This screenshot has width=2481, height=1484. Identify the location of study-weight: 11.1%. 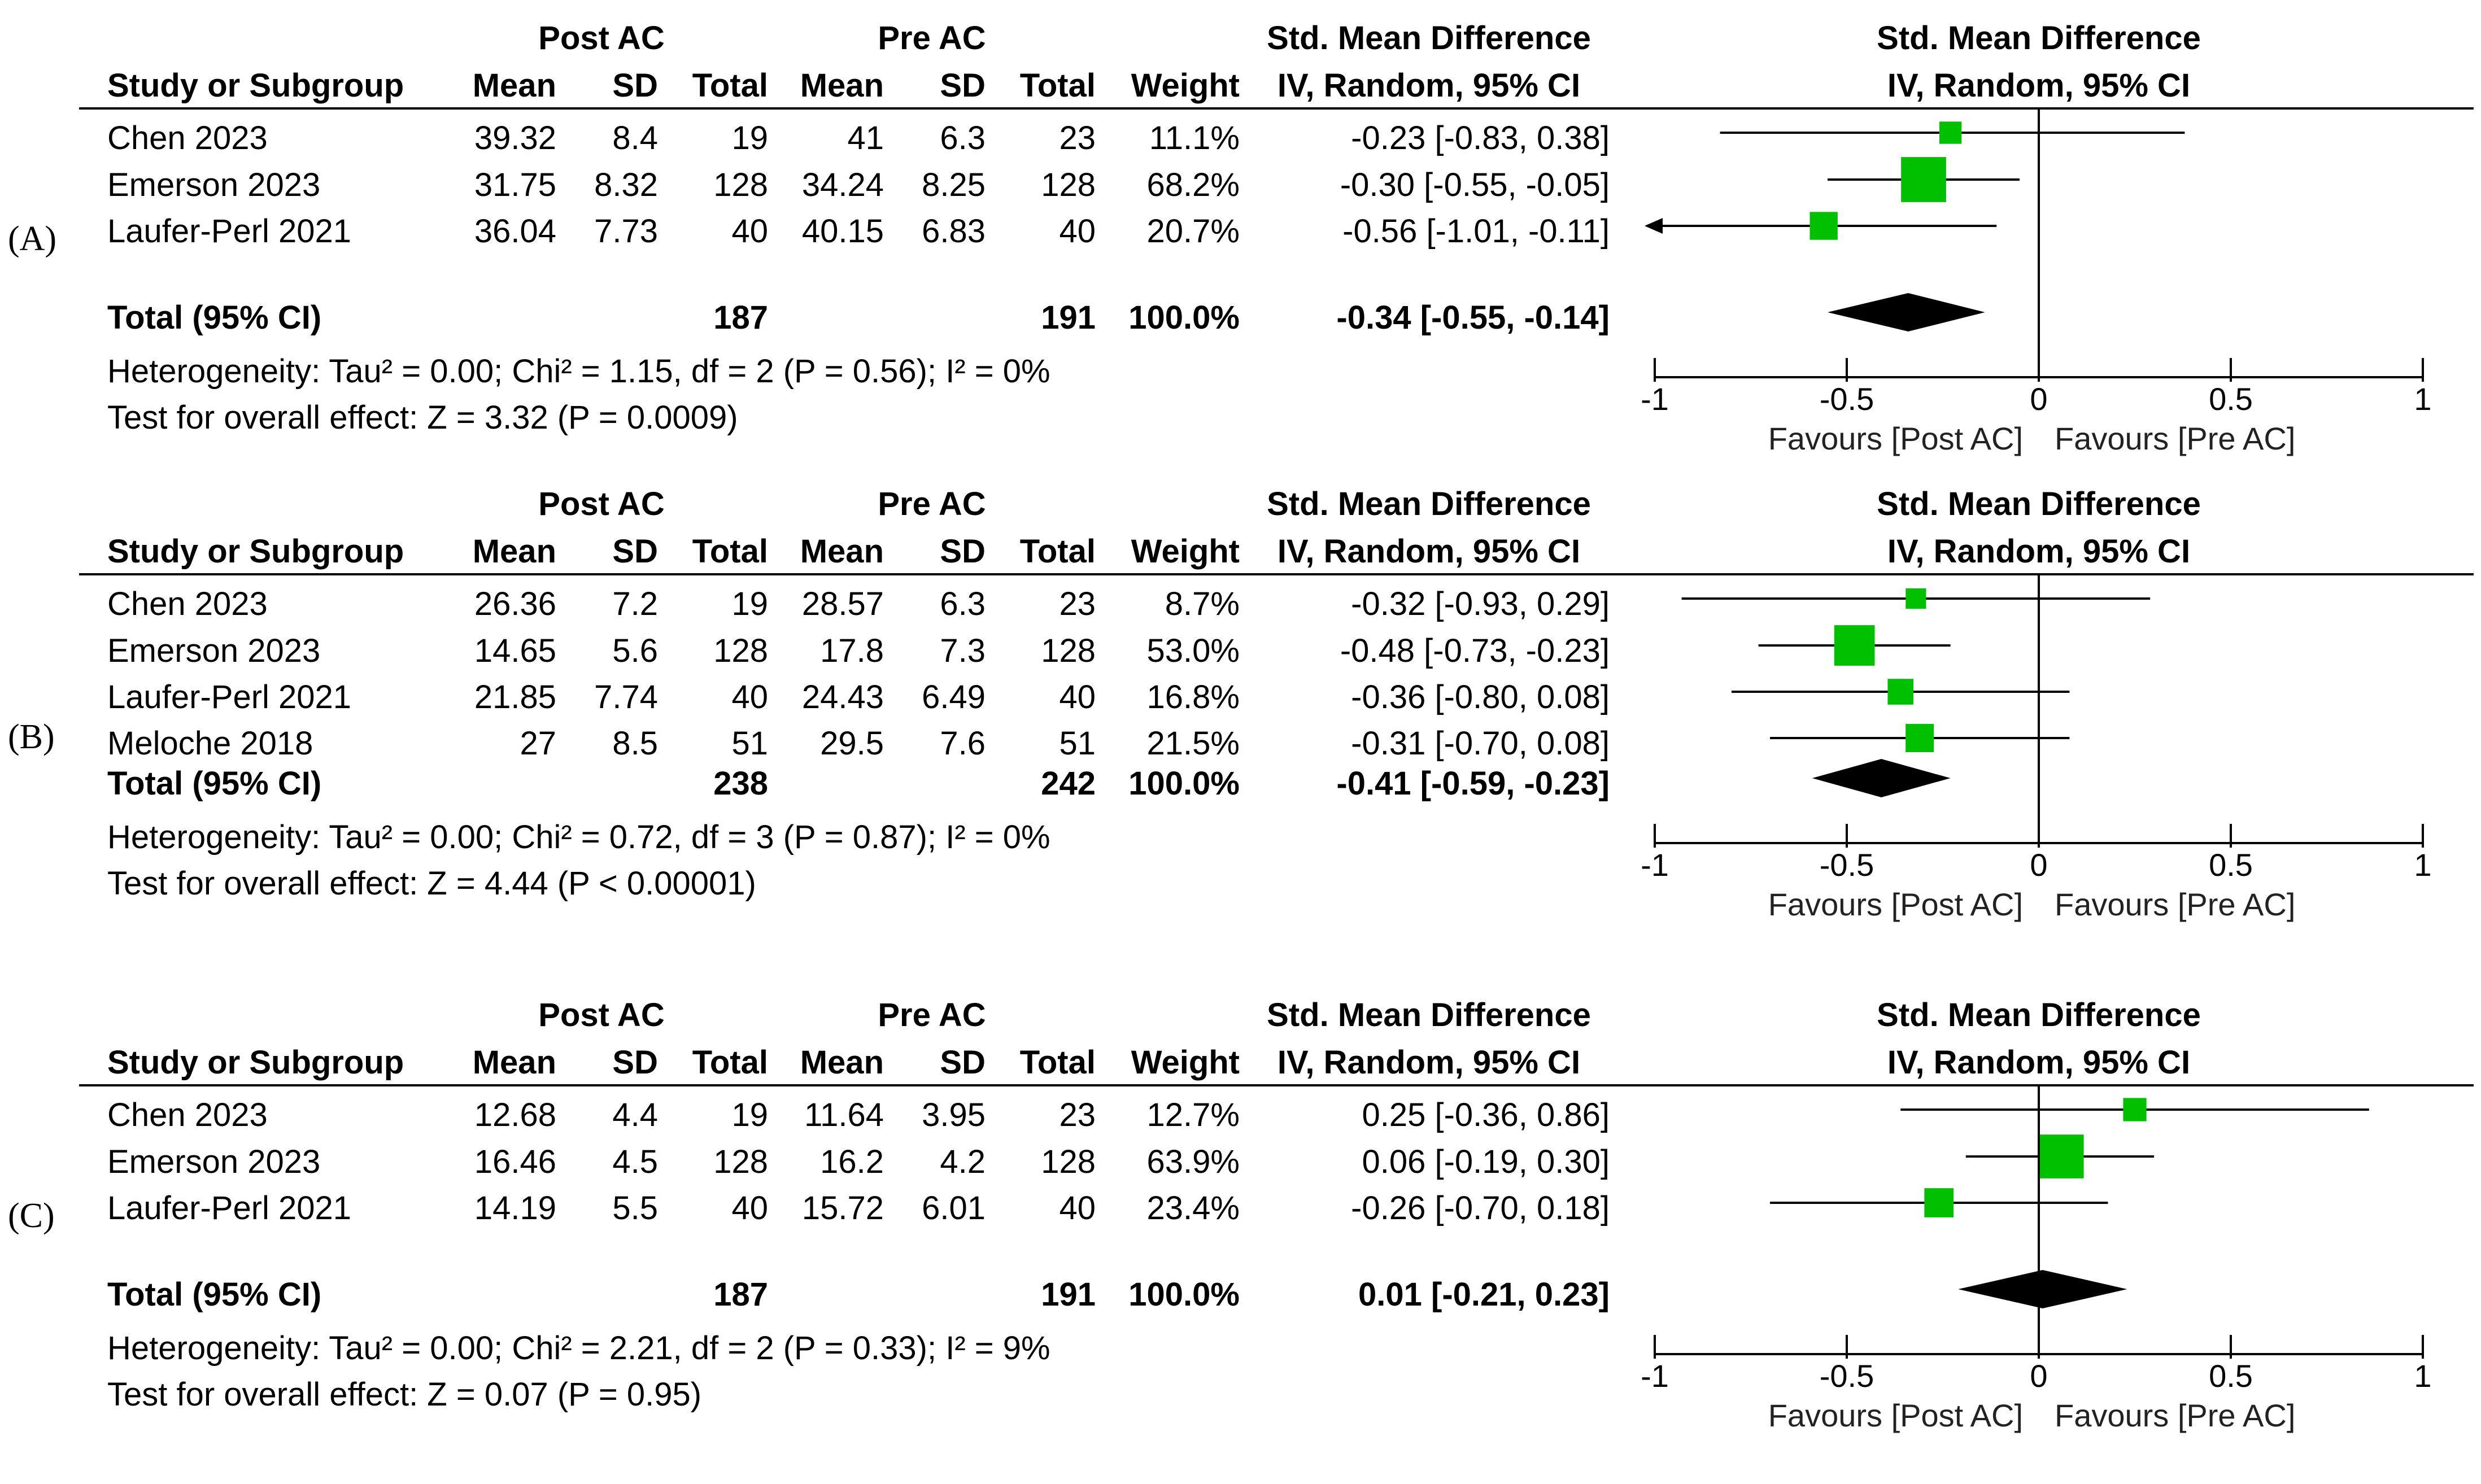
(1194, 138).